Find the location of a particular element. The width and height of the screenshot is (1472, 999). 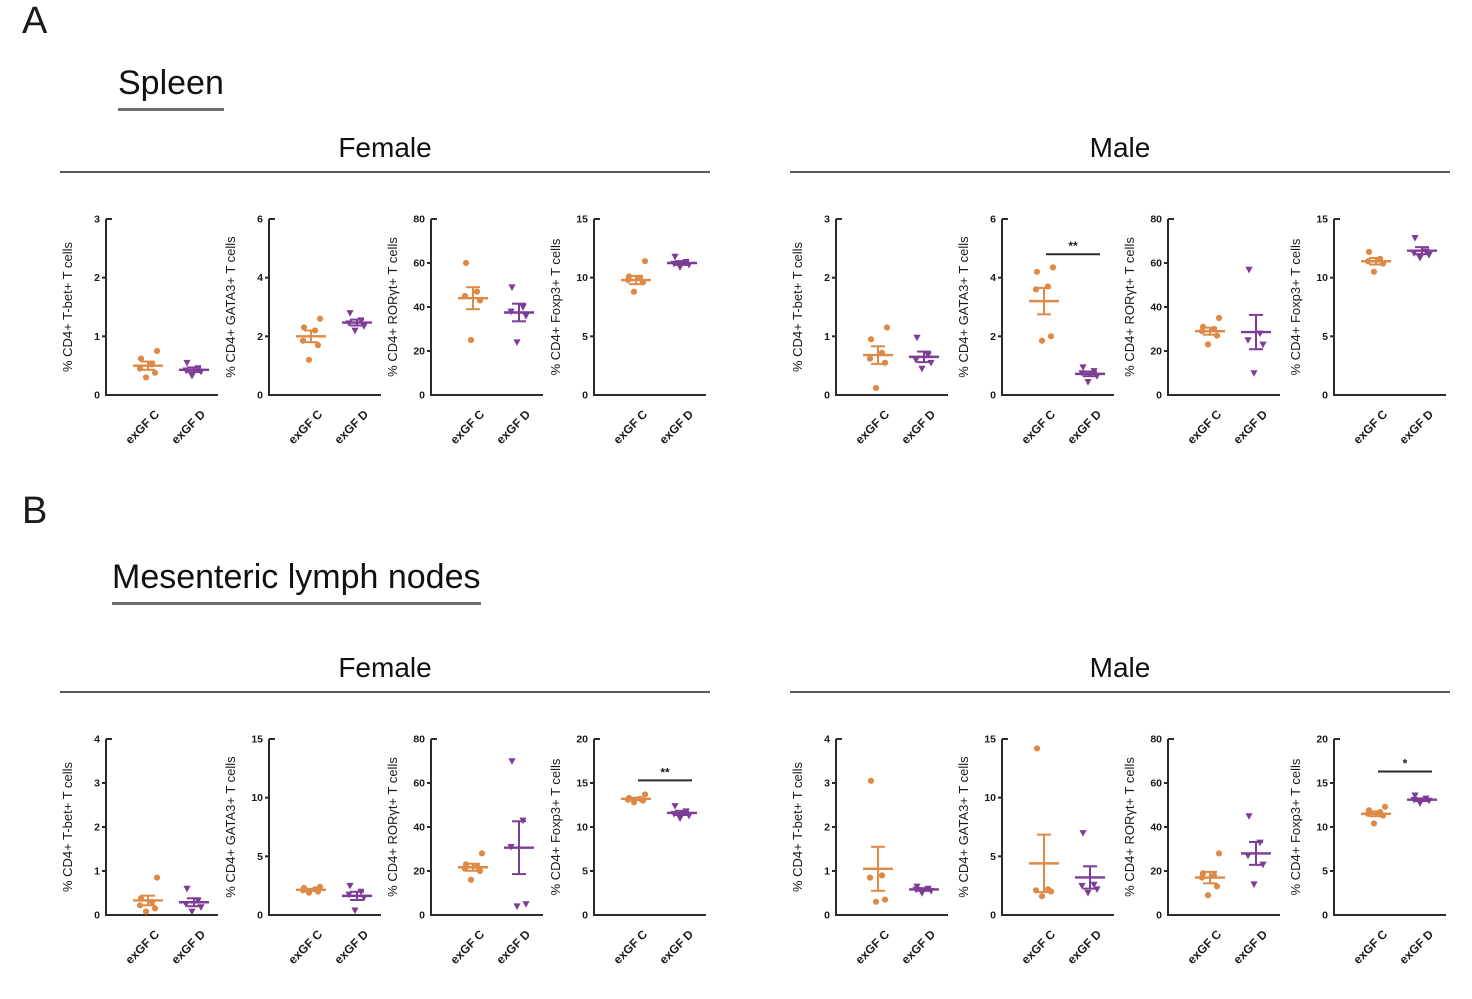

y-tick-label: 15 is located at coordinates (582, 784).